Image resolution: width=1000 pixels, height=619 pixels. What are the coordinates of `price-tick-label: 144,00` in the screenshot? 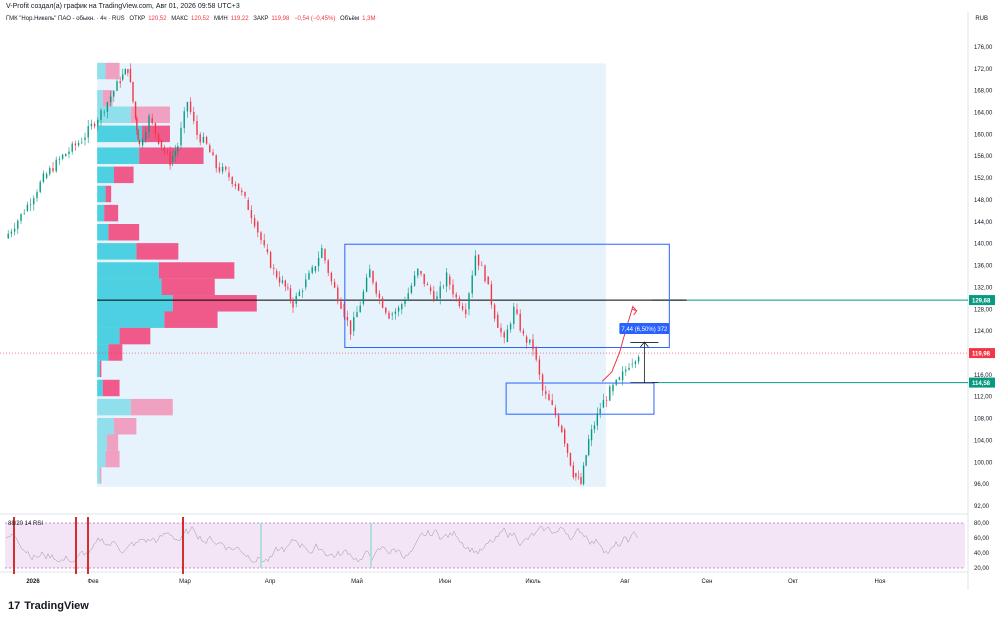 It's located at (983, 223).